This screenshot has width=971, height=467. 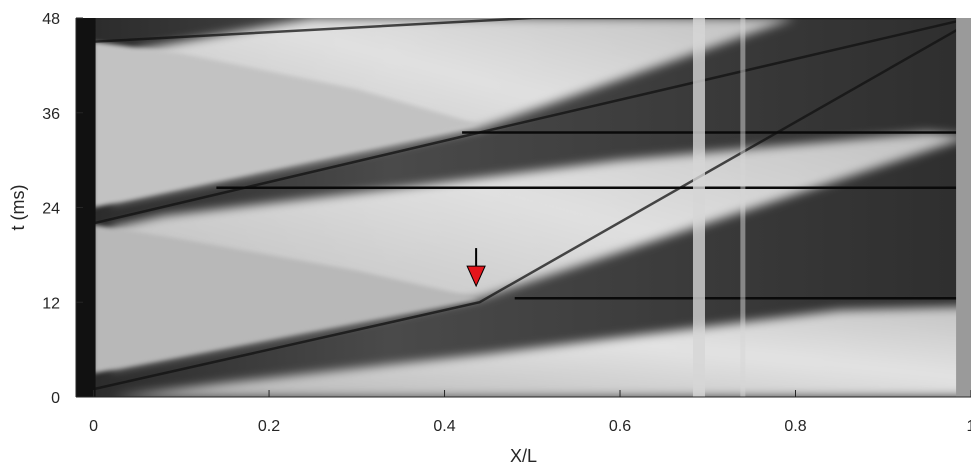 What do you see at coordinates (530, 412) in the screenshot?
I see `x-ticks: 0 0.2 0.4 0.6 0.8 1` at bounding box center [530, 412].